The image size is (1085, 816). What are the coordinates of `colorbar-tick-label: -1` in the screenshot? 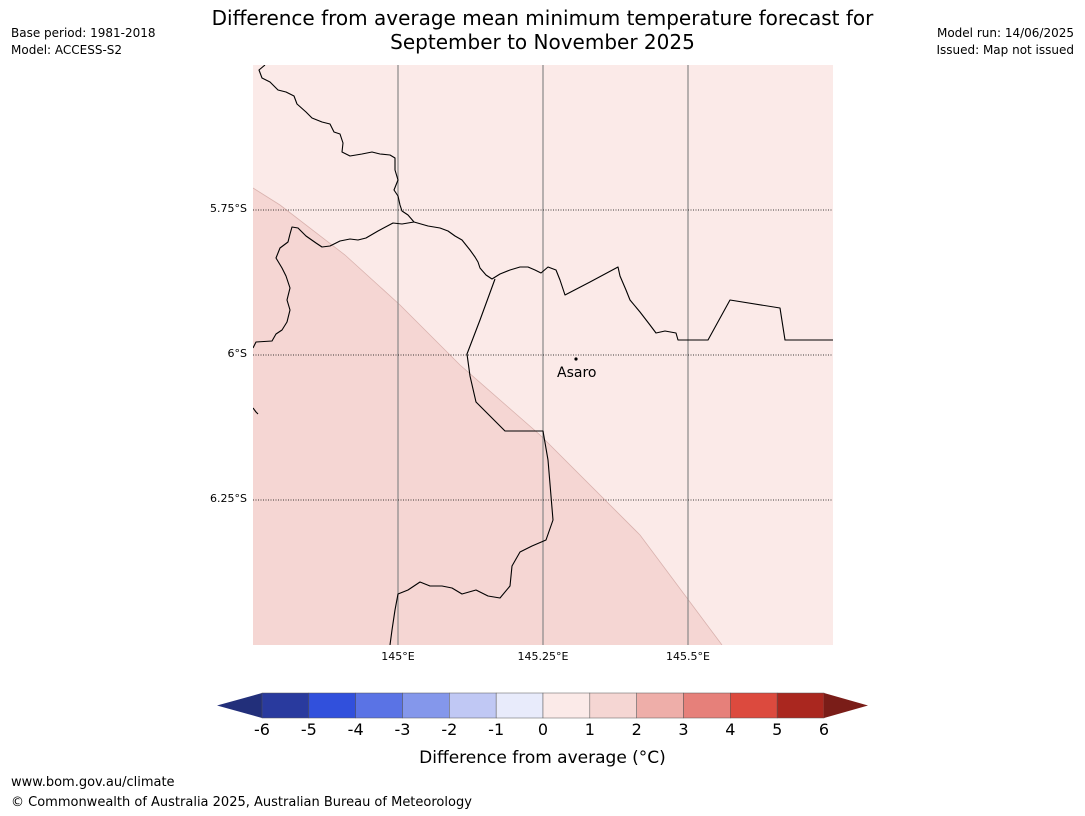 It's located at (496, 729).